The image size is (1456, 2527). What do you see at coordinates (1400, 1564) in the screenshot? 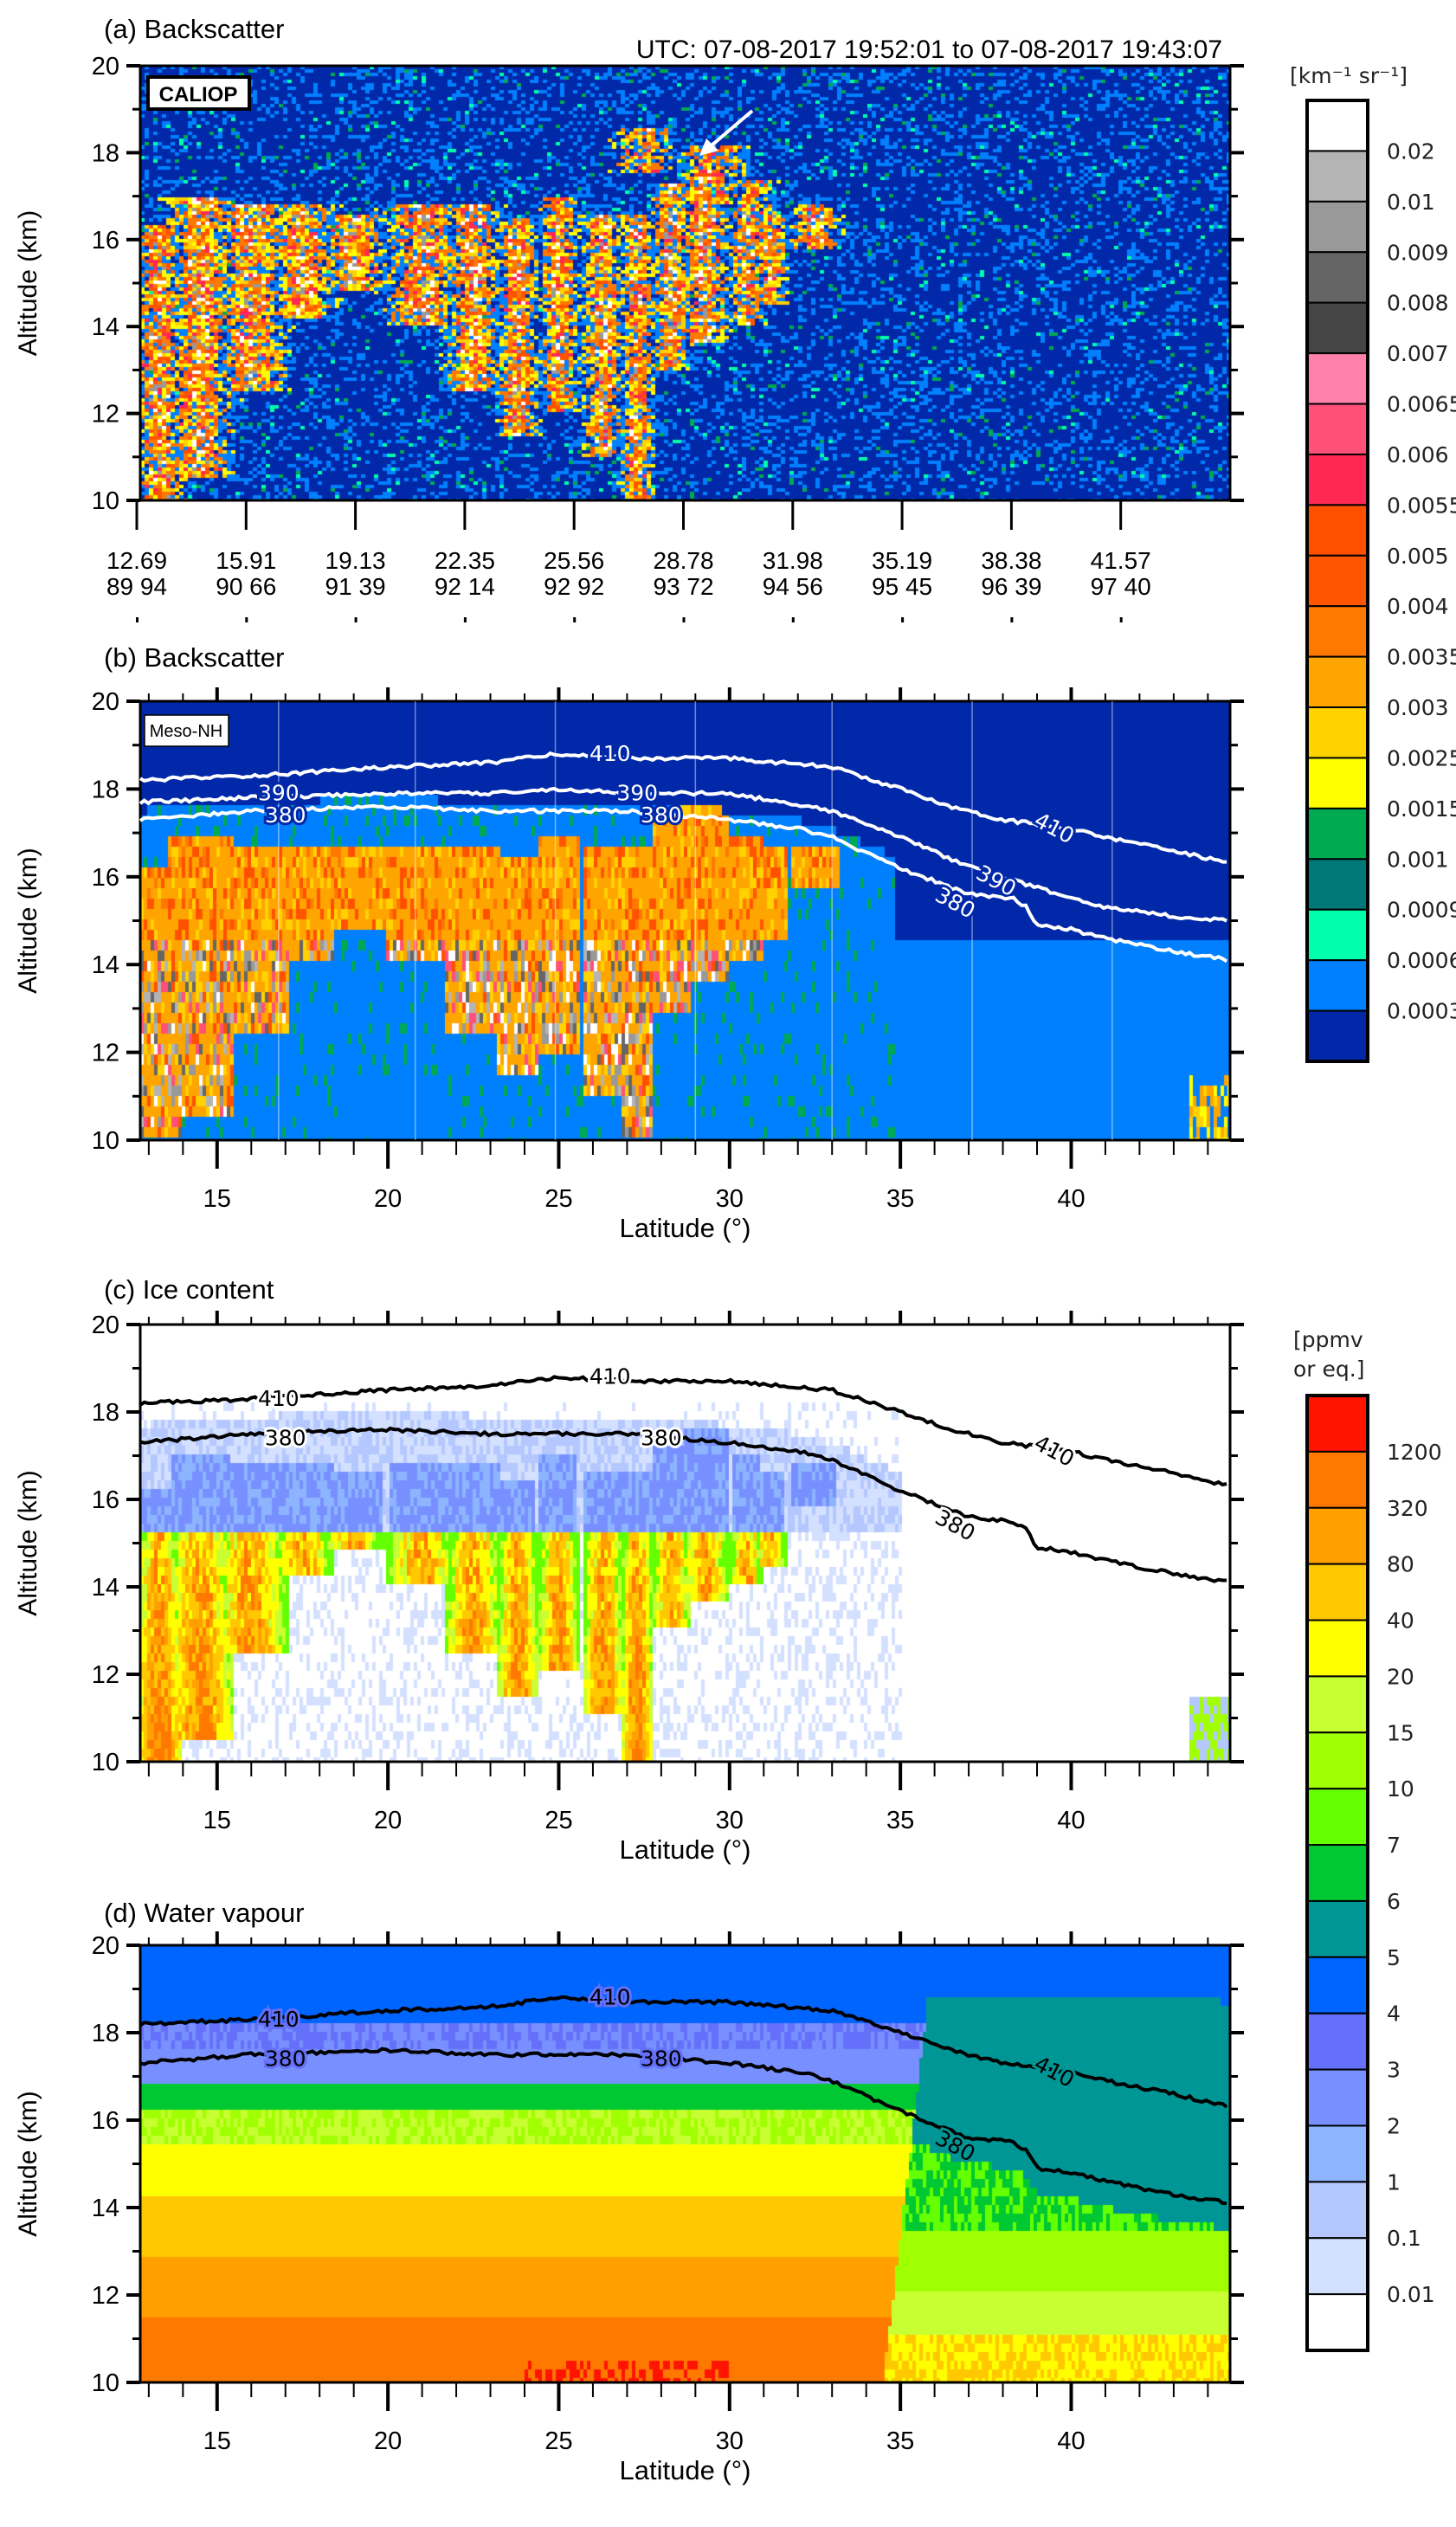
I see `colorbar-ice-label: 80` at bounding box center [1400, 1564].